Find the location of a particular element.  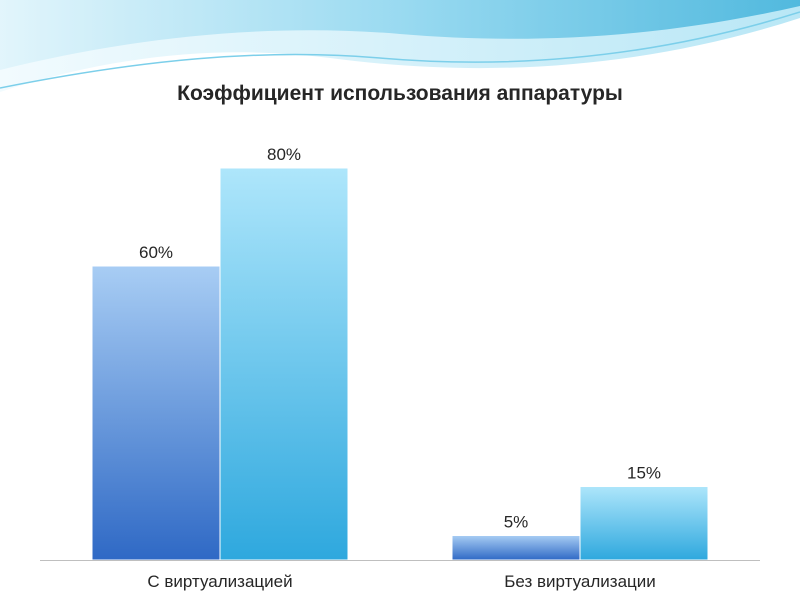

wave-line is located at coordinates (400, 50).